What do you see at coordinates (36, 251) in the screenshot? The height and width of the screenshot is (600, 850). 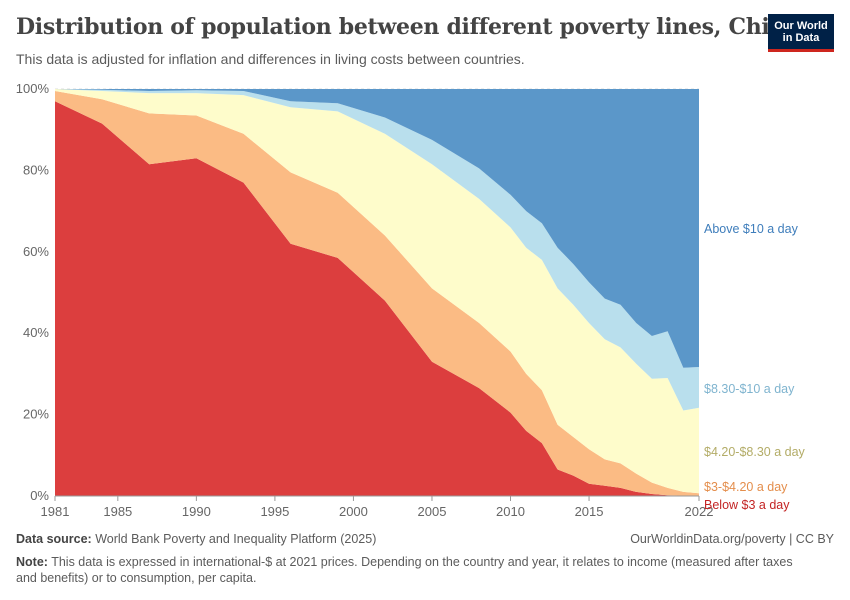 I see `y-tick-label: 60%` at bounding box center [36, 251].